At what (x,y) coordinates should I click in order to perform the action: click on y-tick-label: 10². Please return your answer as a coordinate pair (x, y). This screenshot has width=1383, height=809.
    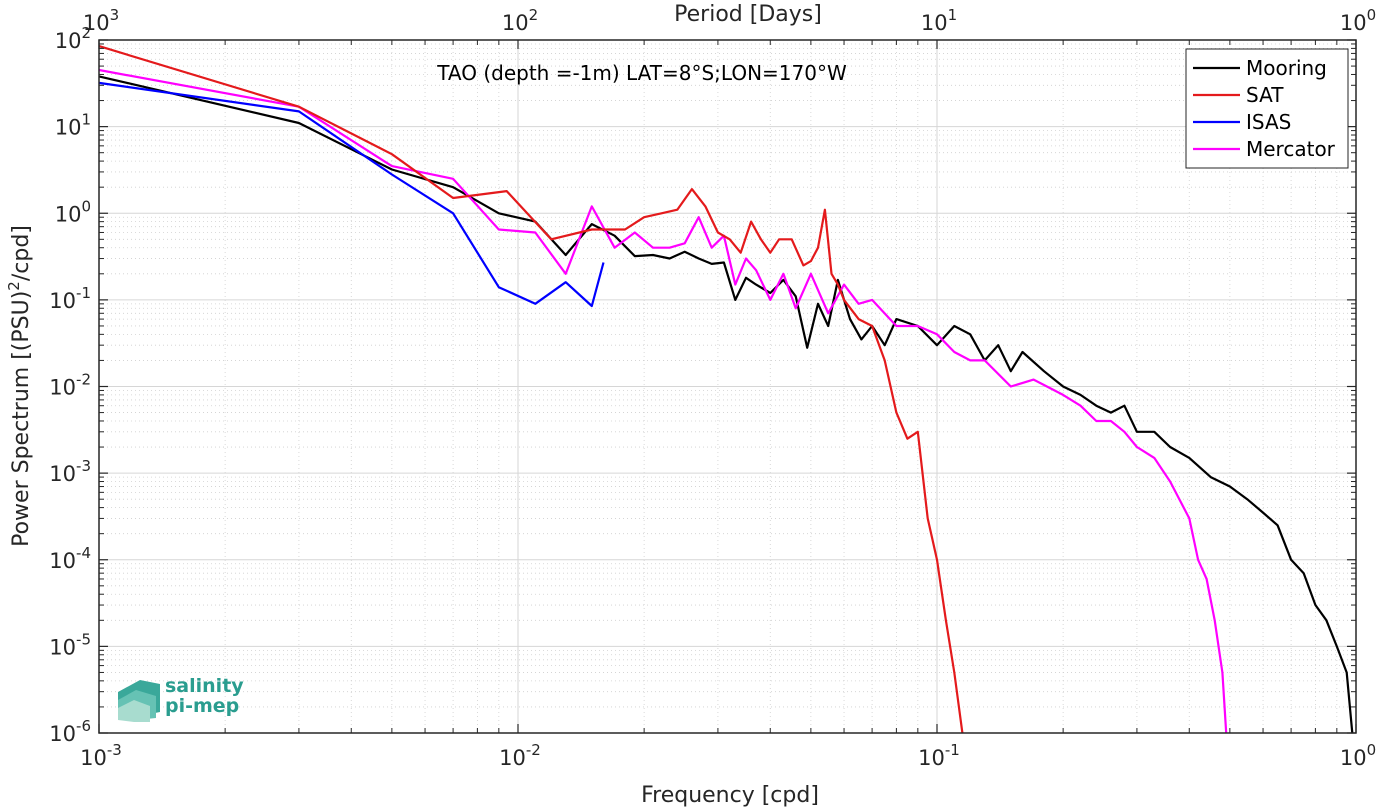
    Looking at the image, I should click on (73, 38).